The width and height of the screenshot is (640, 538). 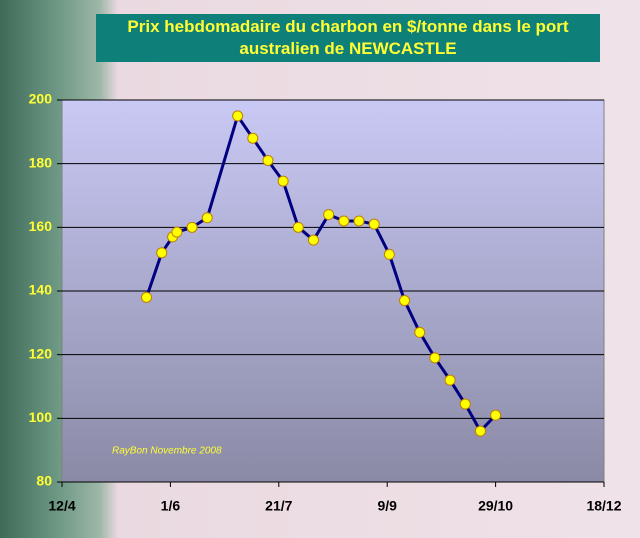 What do you see at coordinates (41, 353) in the screenshot?
I see `y-tick-label: 120` at bounding box center [41, 353].